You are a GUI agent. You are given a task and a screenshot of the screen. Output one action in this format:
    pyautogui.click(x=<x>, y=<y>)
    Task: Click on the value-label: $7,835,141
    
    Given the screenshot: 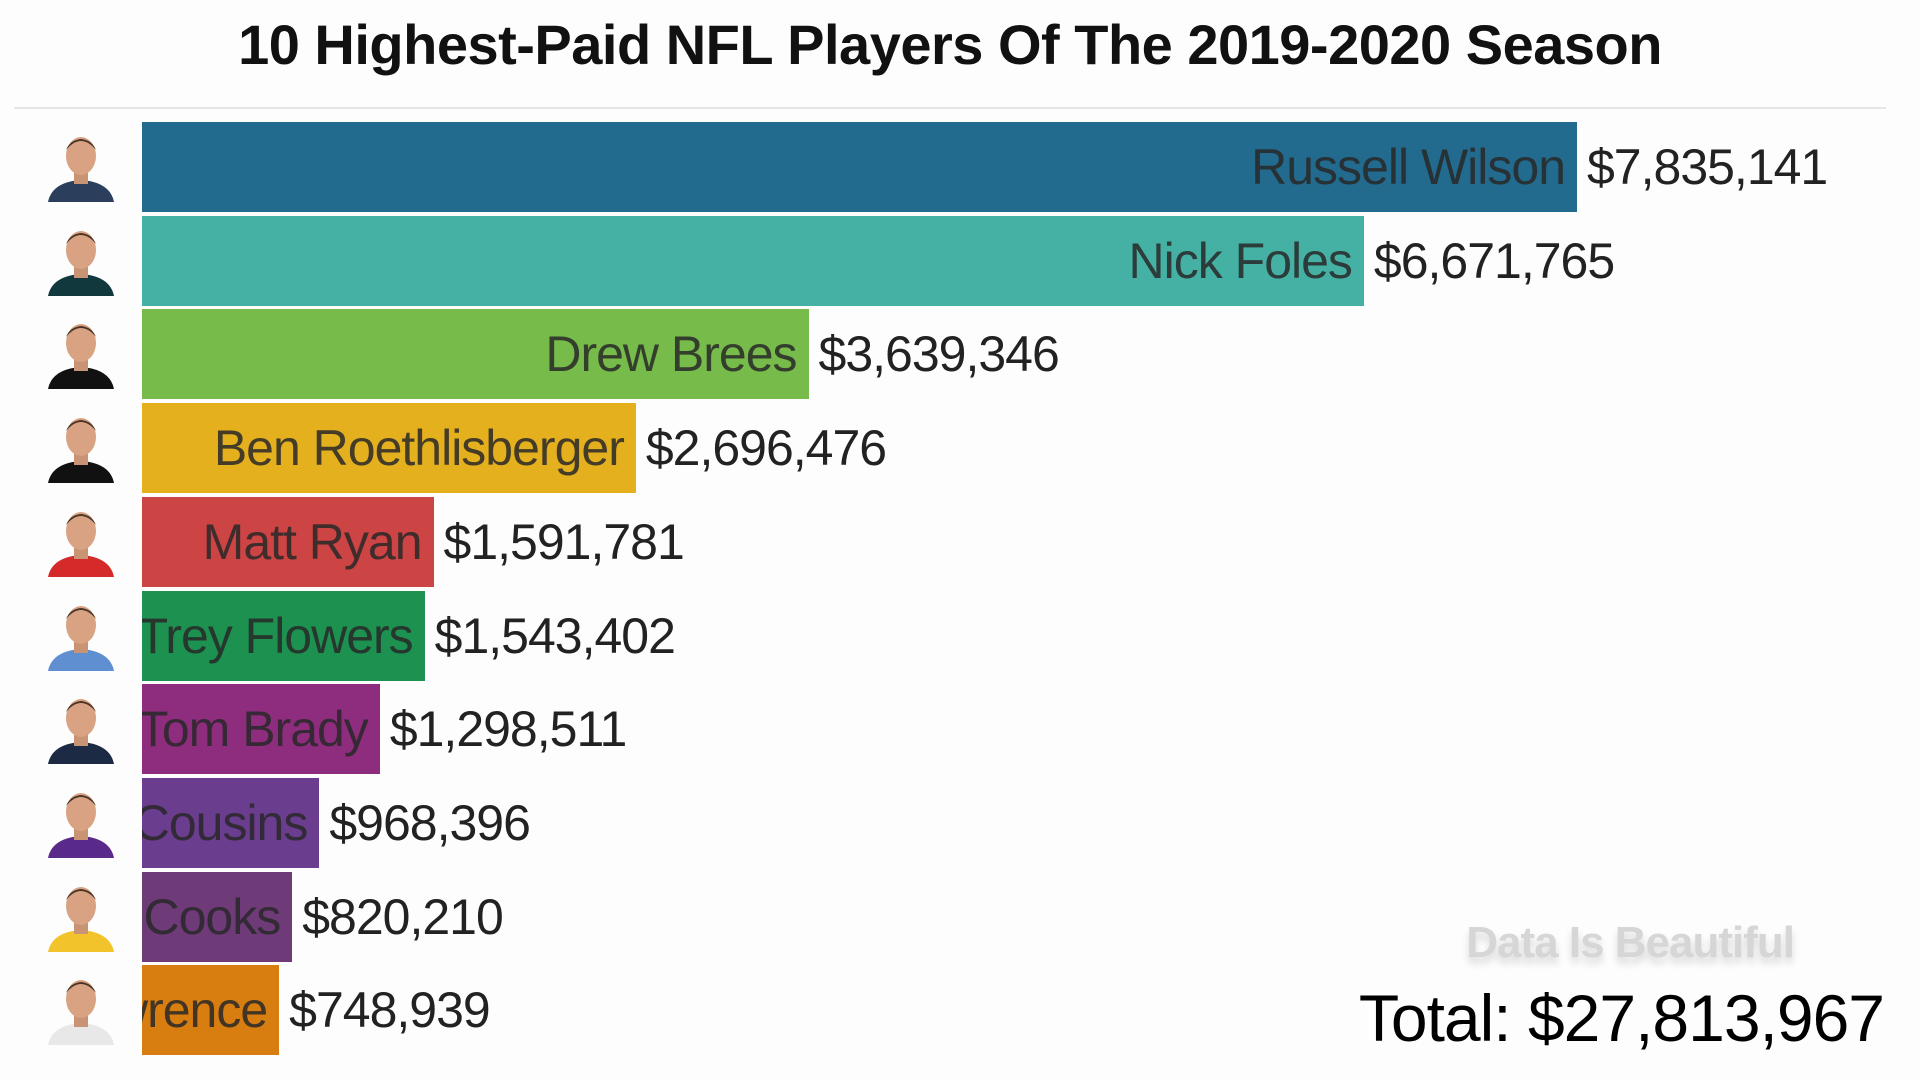 What is the action you would take?
    pyautogui.click(x=1707, y=167)
    